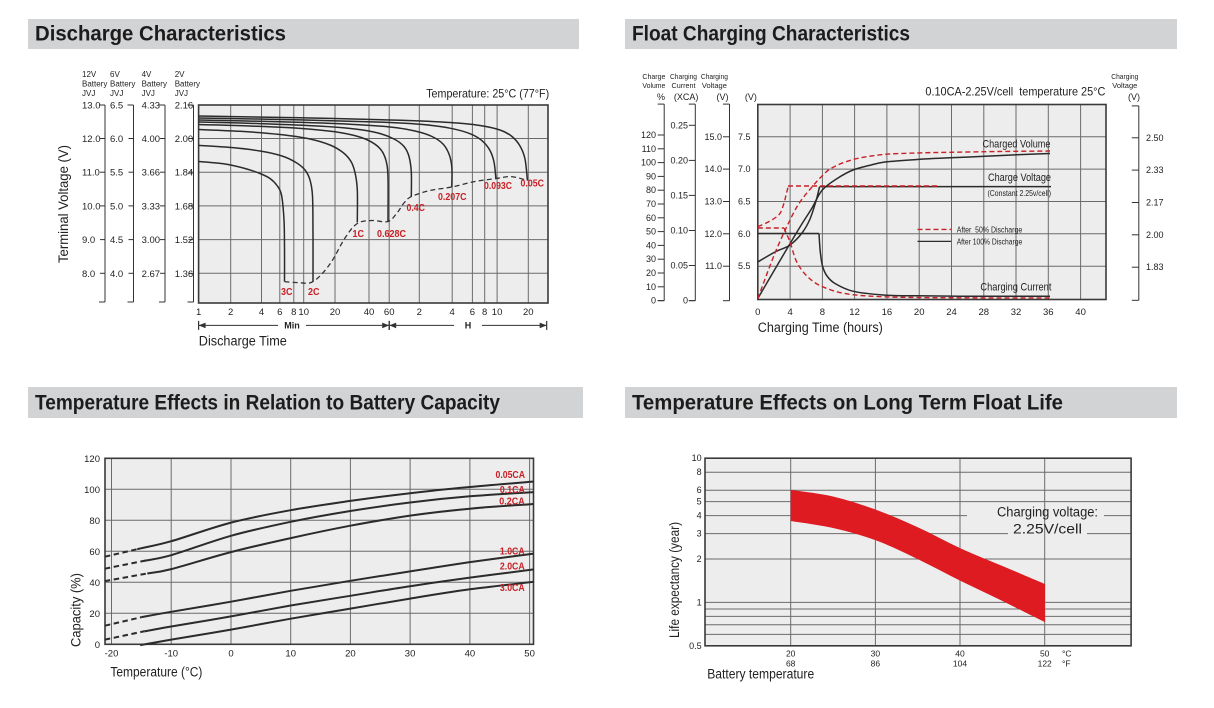 This screenshot has width=1214, height=708. What do you see at coordinates (686, 97) in the screenshot?
I see `svg-text: (XCA)` at bounding box center [686, 97].